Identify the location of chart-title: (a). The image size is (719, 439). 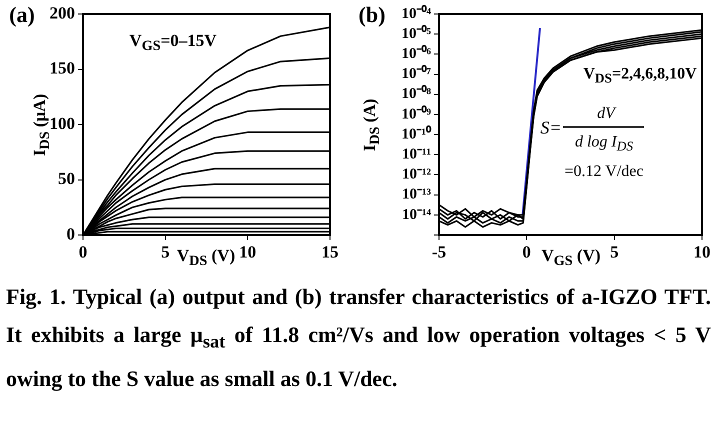
(22, 15).